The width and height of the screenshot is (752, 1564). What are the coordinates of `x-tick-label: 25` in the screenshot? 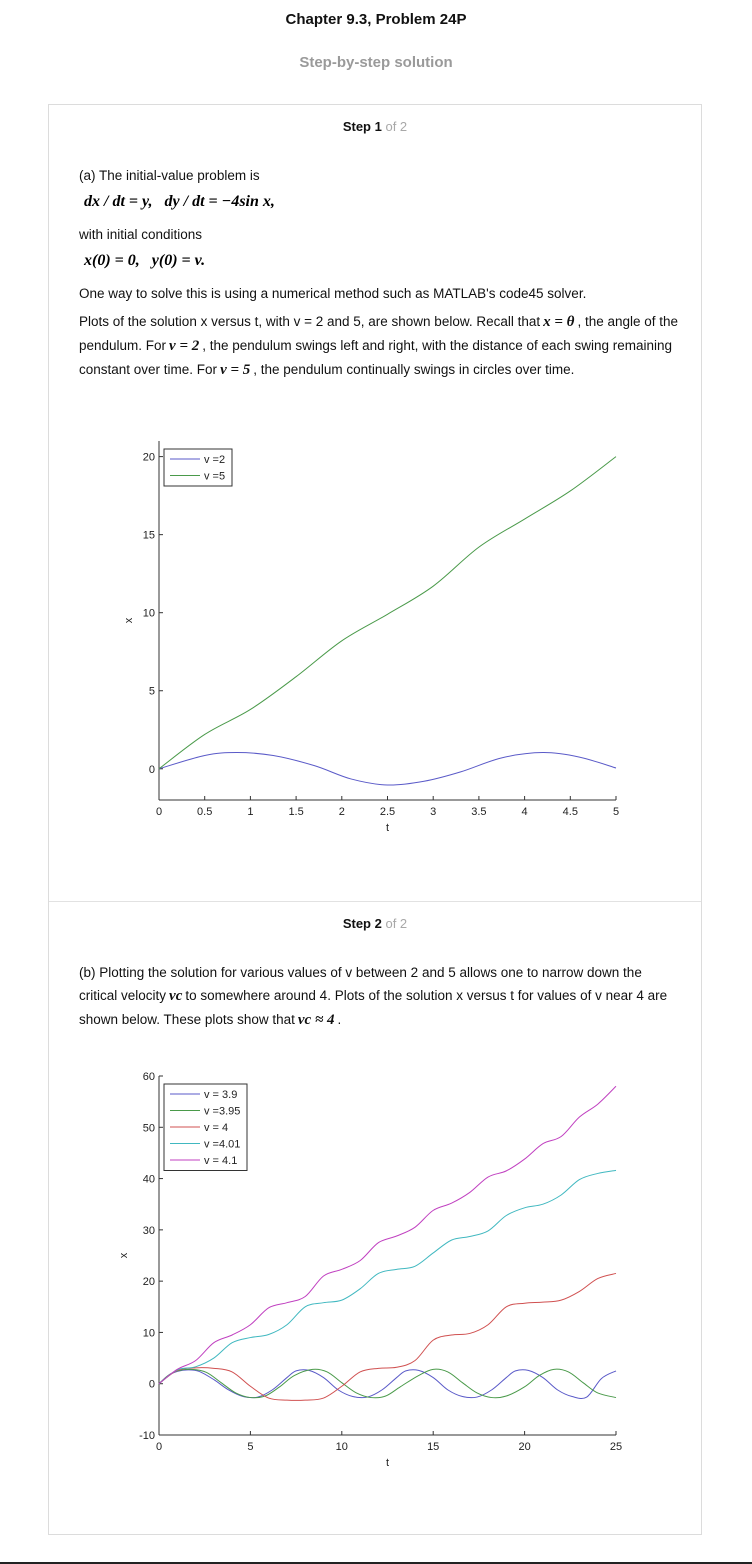 It's located at (616, 1447).